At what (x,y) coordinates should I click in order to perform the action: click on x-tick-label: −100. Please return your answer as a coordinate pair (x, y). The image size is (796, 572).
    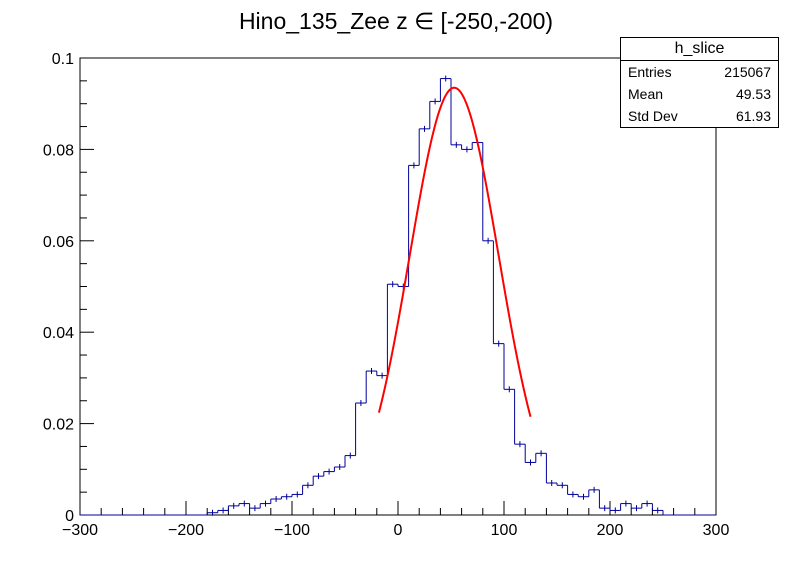
    Looking at the image, I should click on (292, 530).